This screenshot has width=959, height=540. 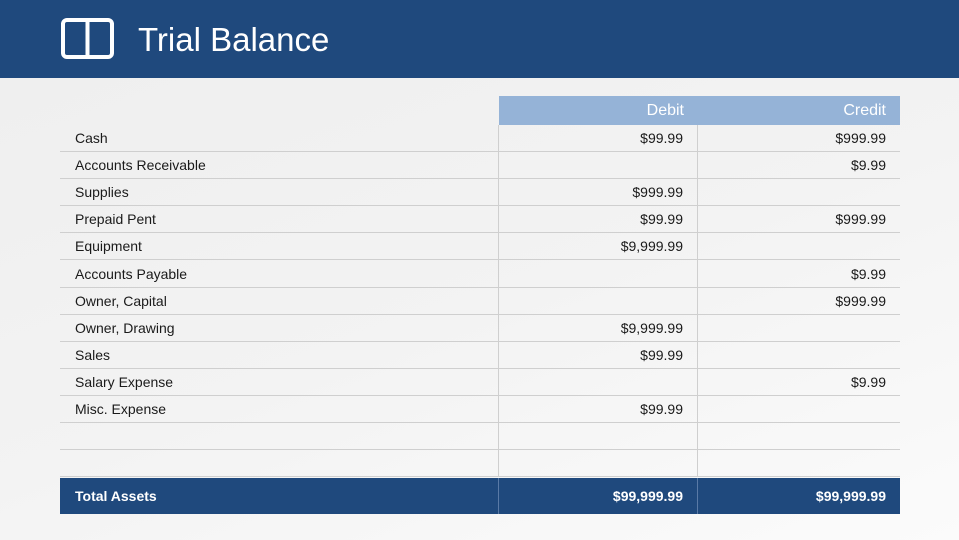 I want to click on table-row: Misc. Expense $99.99, so click(x=480, y=409).